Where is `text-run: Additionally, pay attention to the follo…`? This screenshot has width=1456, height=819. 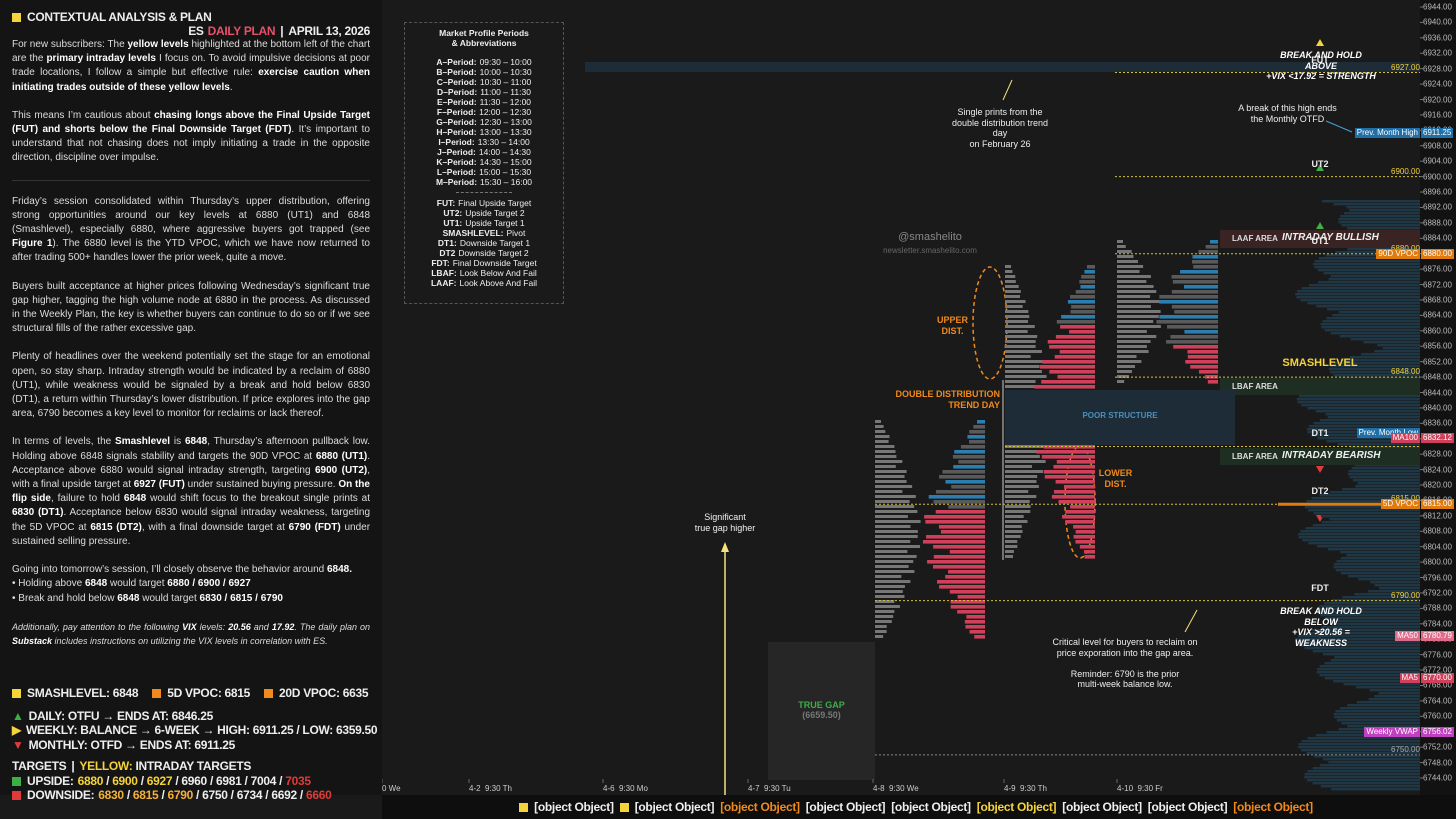 text-run: Additionally, pay attention to the follo… is located at coordinates (97, 626).